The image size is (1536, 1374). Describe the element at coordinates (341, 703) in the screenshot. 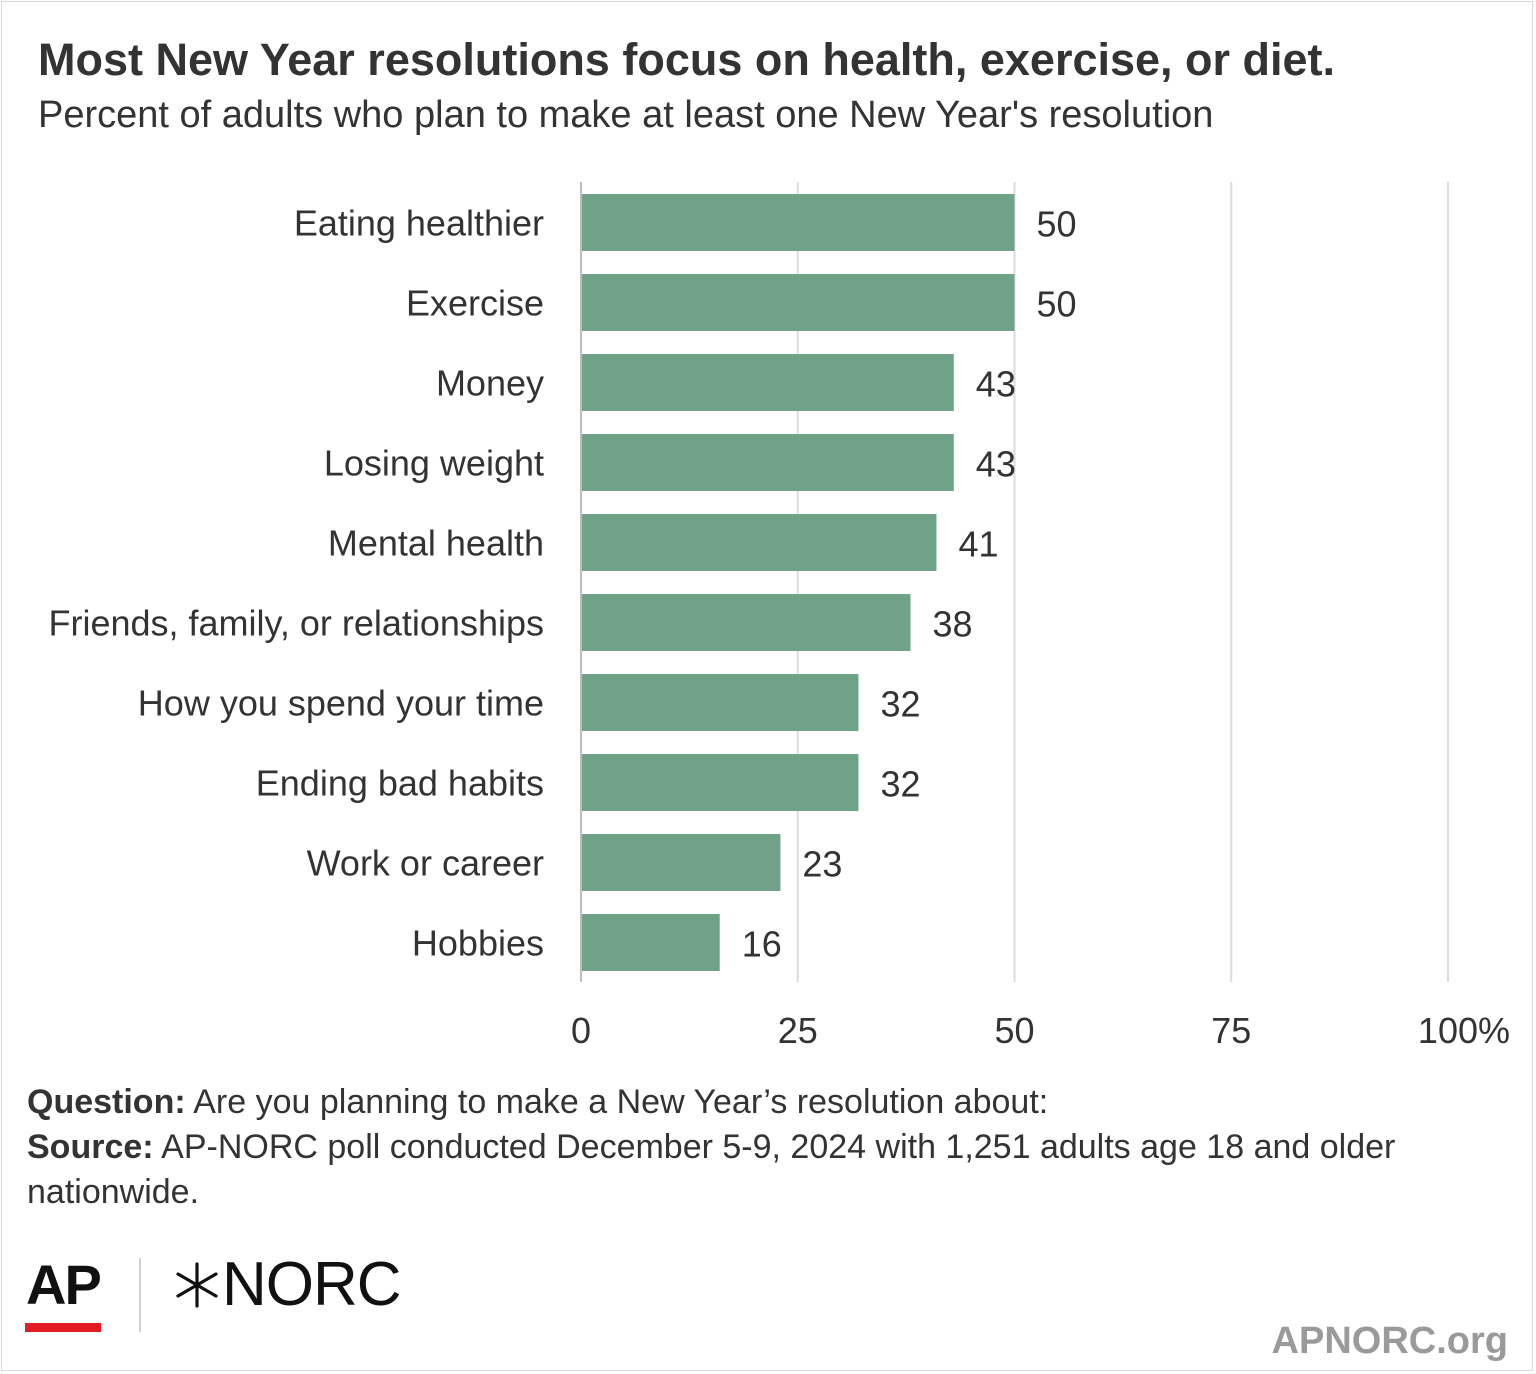

I see `category-label: How you spend your time` at that location.